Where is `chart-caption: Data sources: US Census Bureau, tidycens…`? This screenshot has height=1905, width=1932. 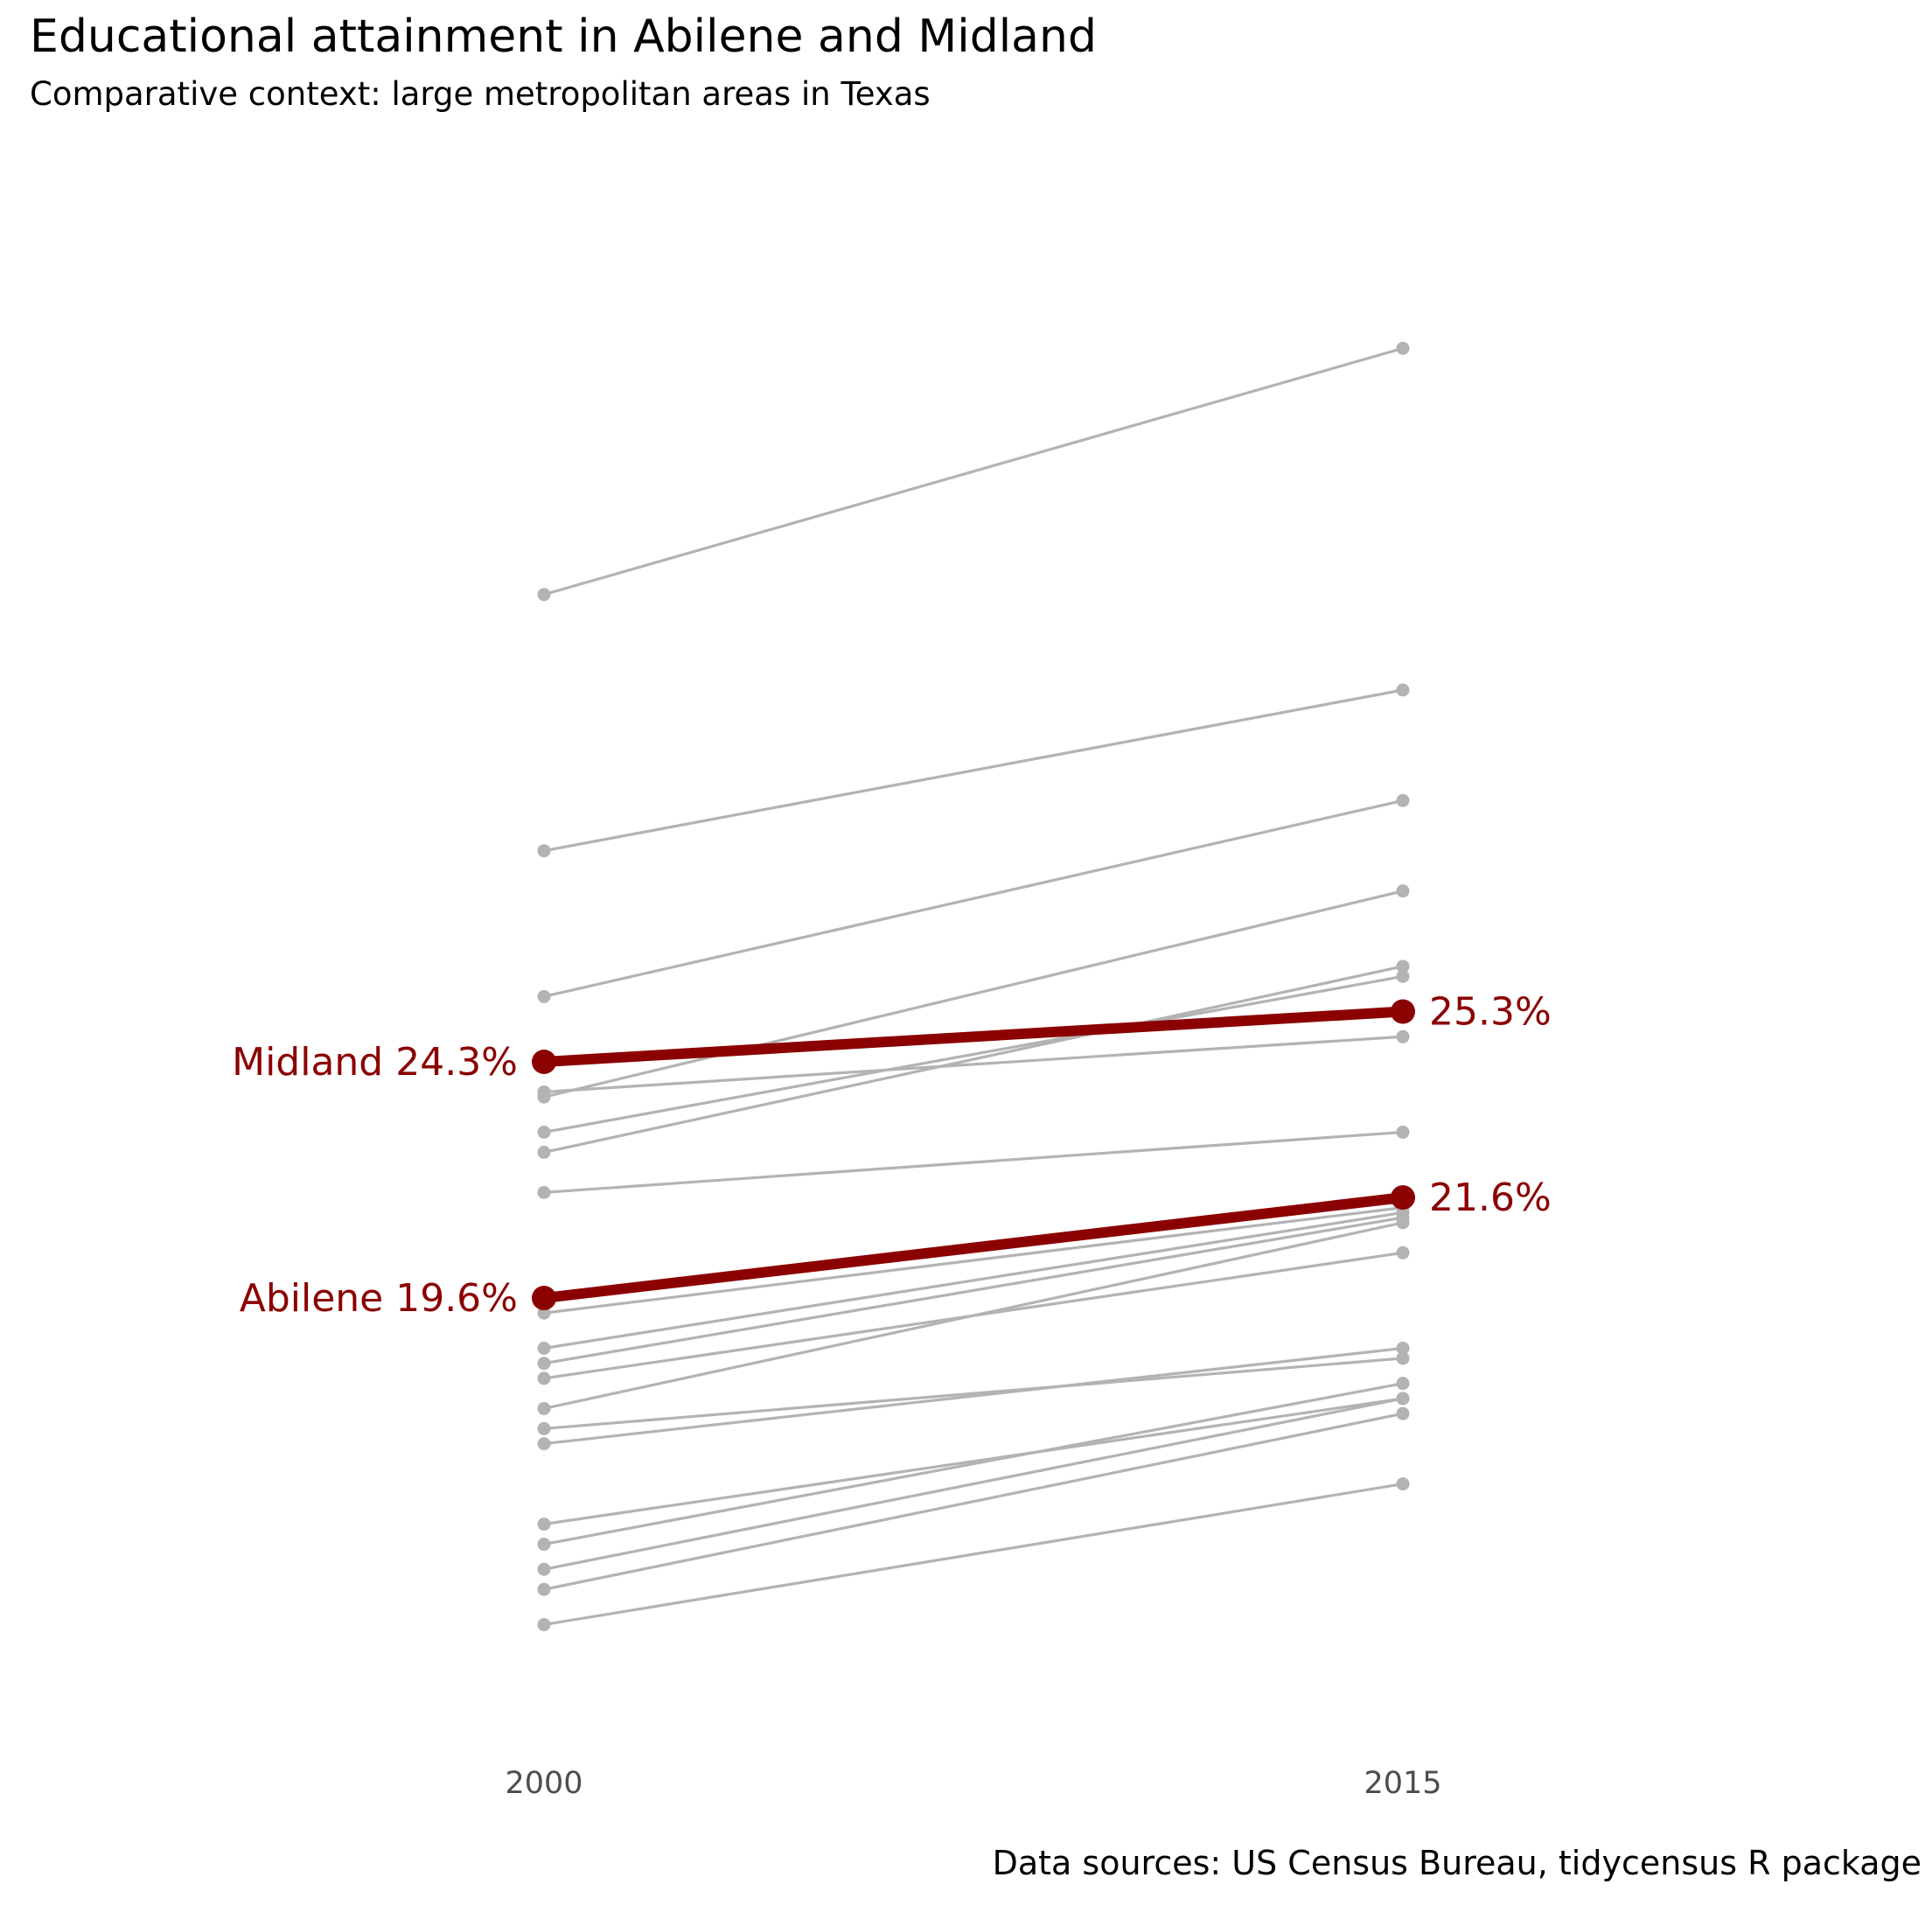 chart-caption: Data sources: US Census Bureau, tidycens… is located at coordinates (1457, 1863).